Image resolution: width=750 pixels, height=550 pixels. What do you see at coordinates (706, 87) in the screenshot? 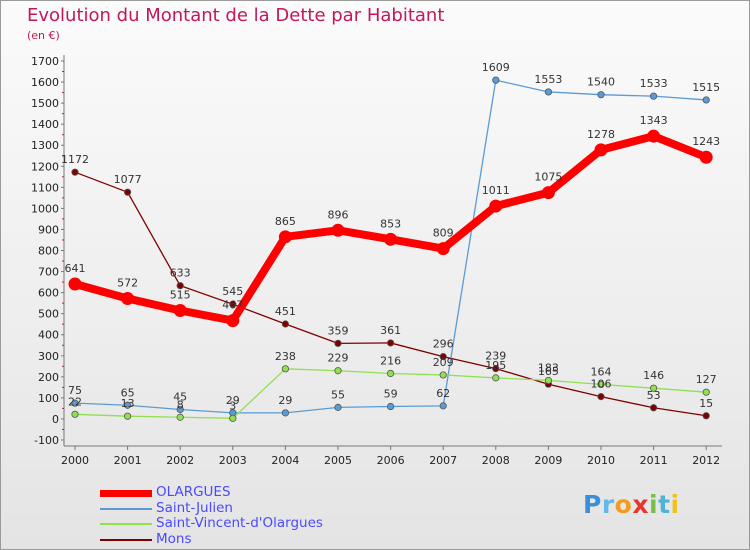
I see `data-label: 1515` at bounding box center [706, 87].